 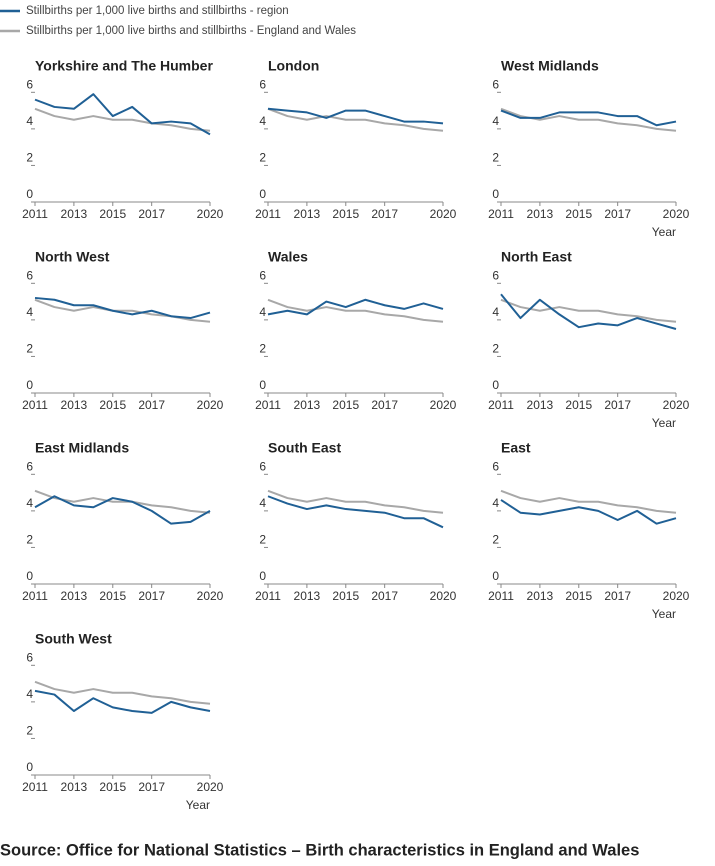 What do you see at coordinates (72, 257) in the screenshot?
I see `chart-title: North West` at bounding box center [72, 257].